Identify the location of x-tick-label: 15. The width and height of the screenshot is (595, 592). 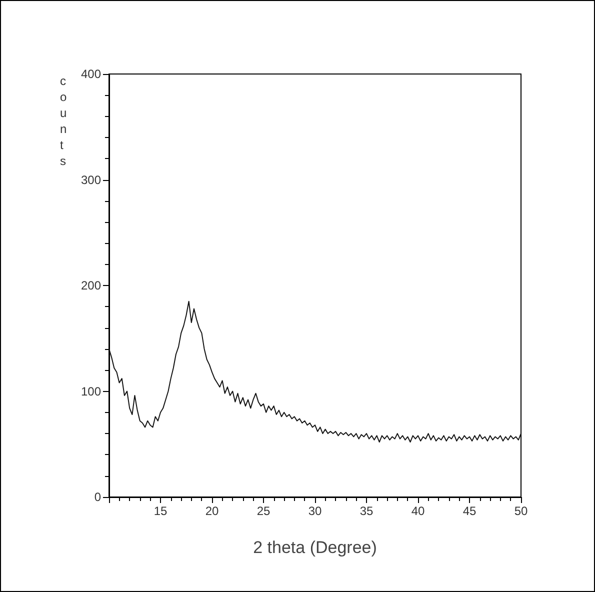
(161, 511).